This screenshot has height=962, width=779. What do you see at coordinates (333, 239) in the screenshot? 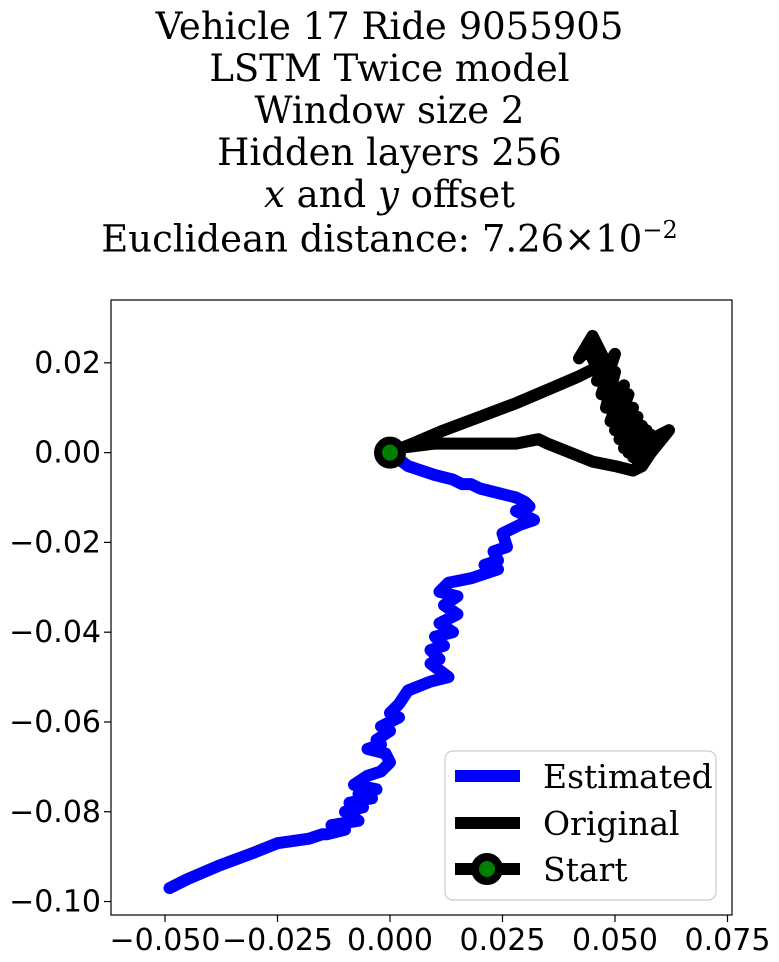
I see `title-distance-prefix: Euclidean distance: 7.26` at bounding box center [333, 239].